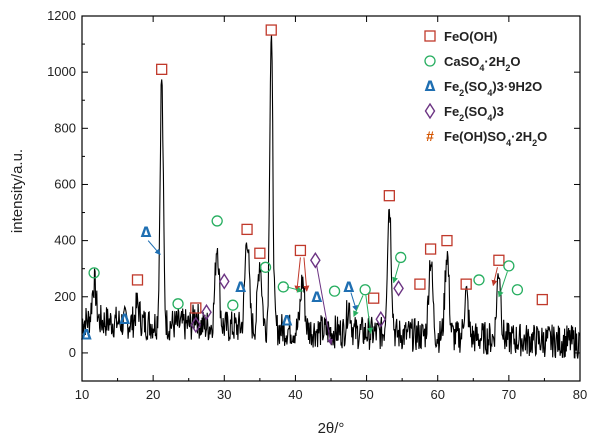  I want to click on legend-label-caso4: CaSO4·2H2O, so click(482, 63).